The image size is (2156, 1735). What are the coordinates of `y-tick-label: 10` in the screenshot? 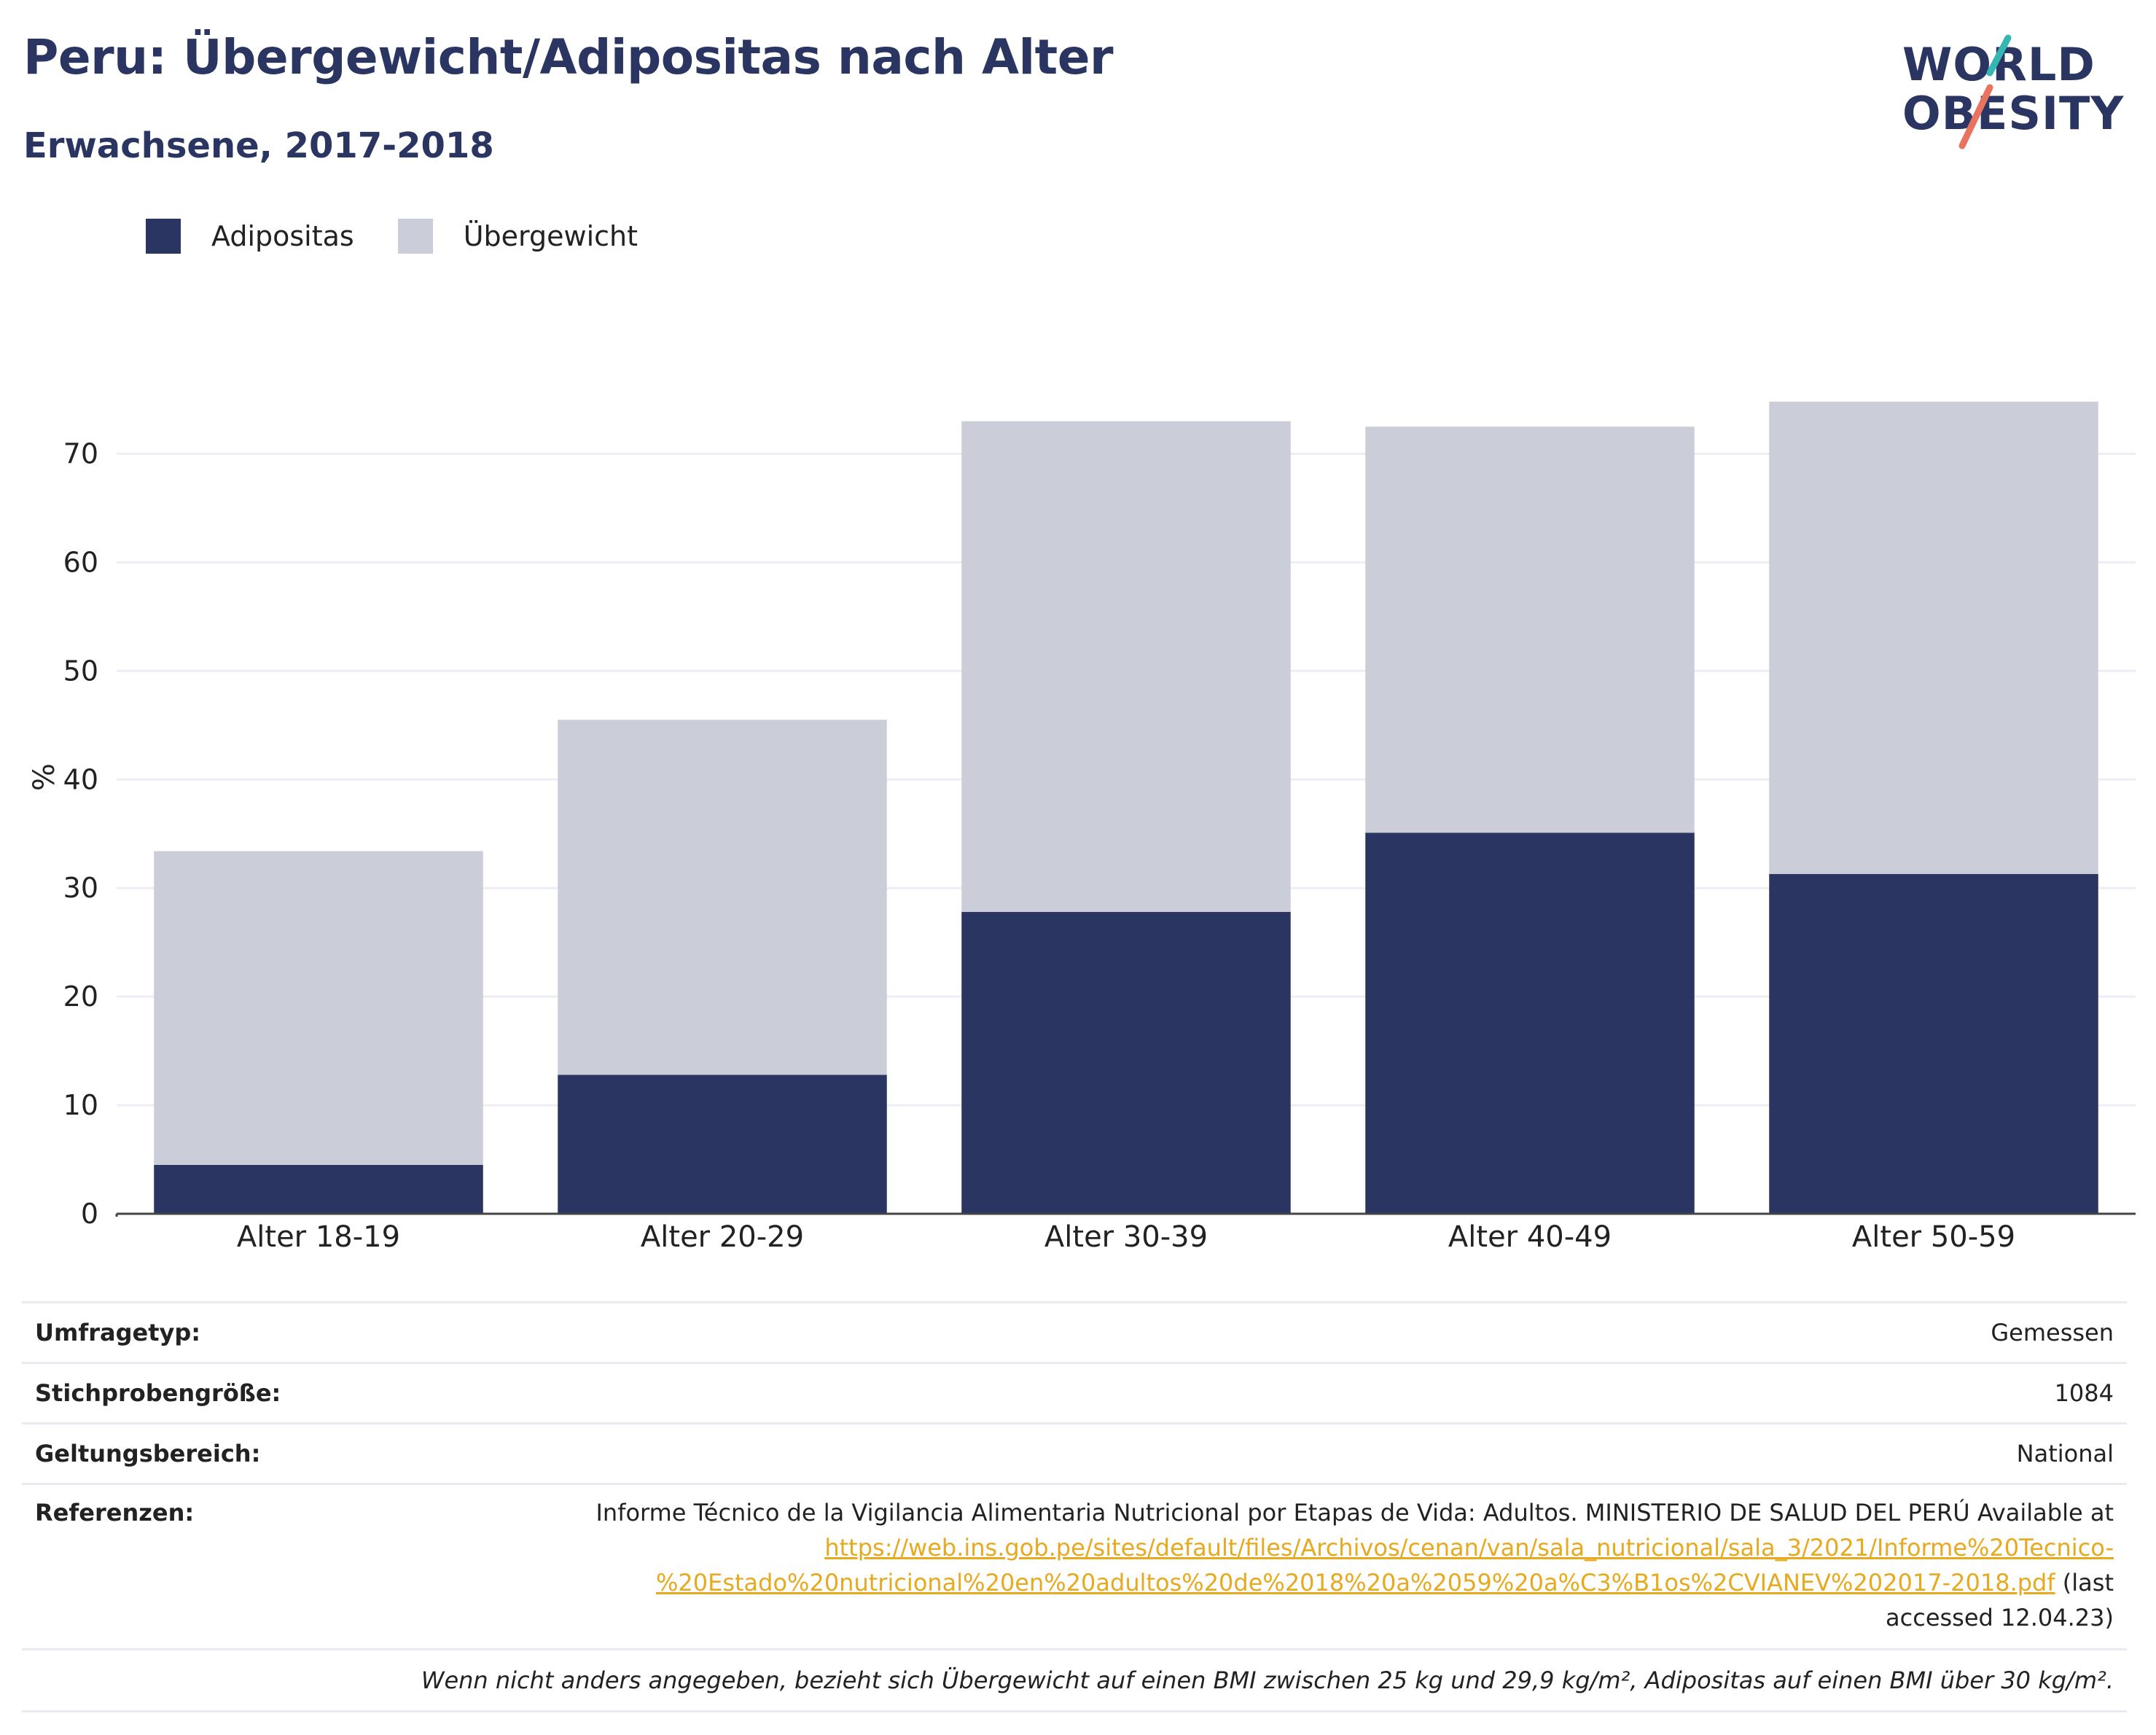 It's located at (80, 1105).